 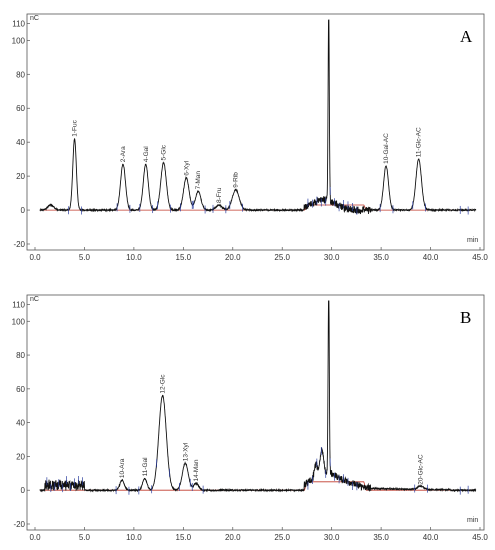 What do you see at coordinates (465, 317) in the screenshot?
I see `panel-letter: B` at bounding box center [465, 317].